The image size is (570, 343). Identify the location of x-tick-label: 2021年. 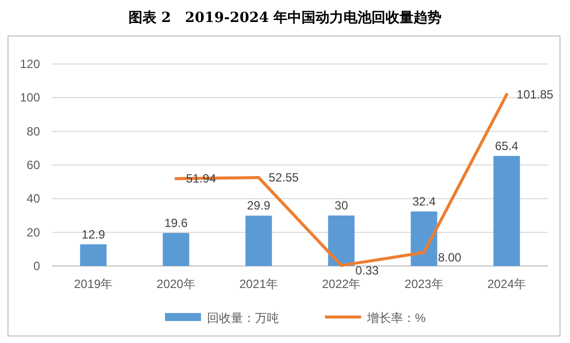
(258, 284).